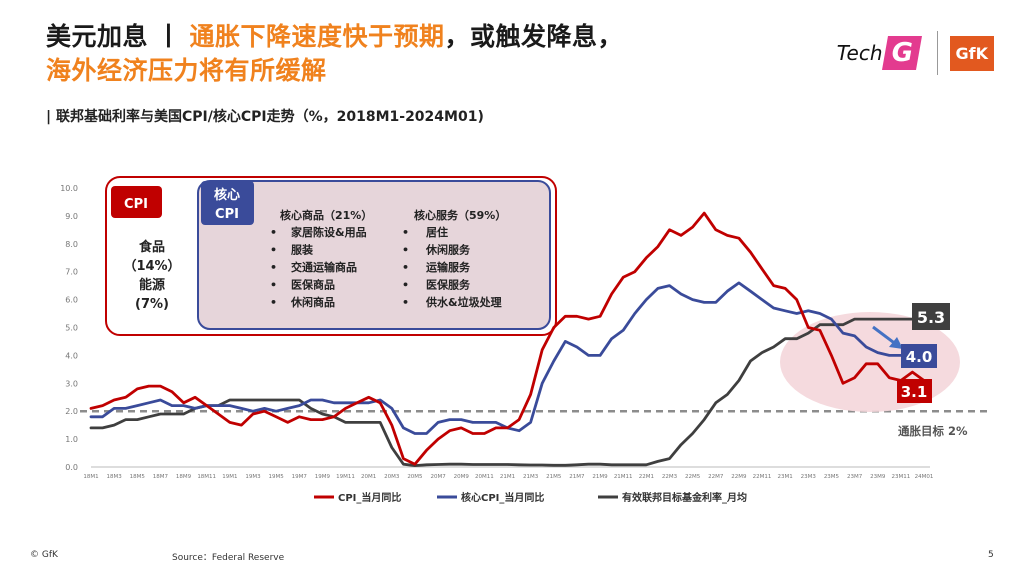  Describe the element at coordinates (71, 411) in the screenshot. I see `y-tick-label: 2.0` at that location.